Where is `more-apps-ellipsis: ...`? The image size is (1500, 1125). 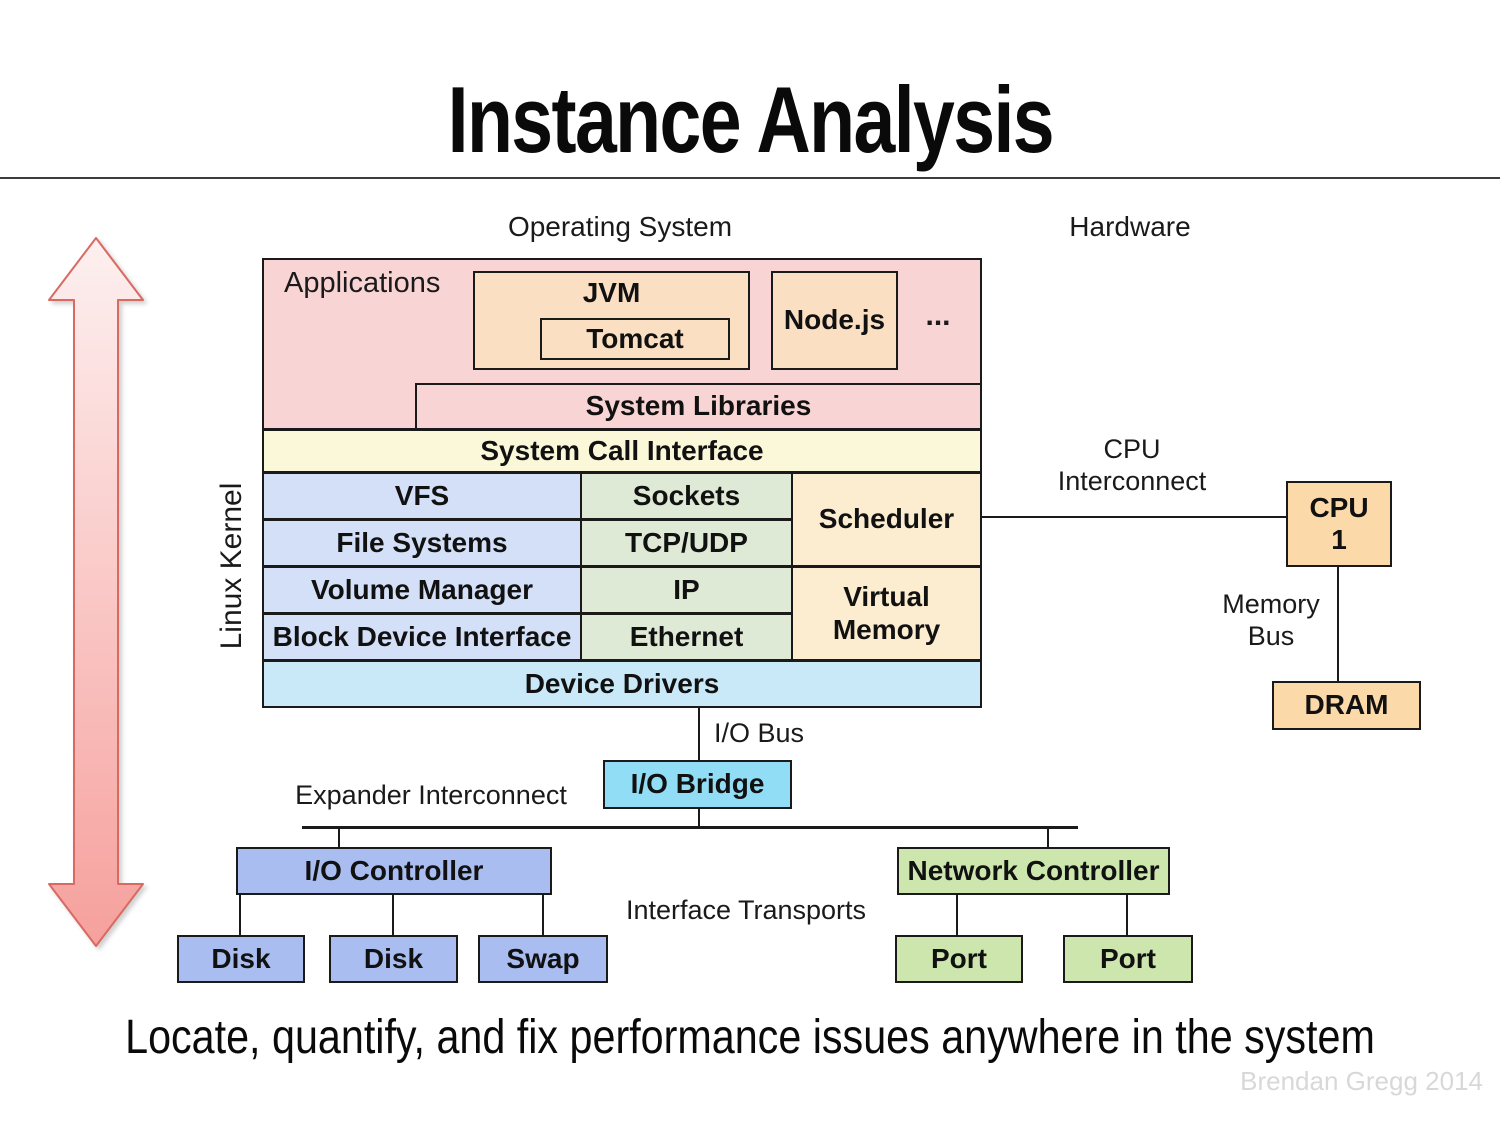
more-apps-ellipsis: ... is located at coordinates (938, 315).